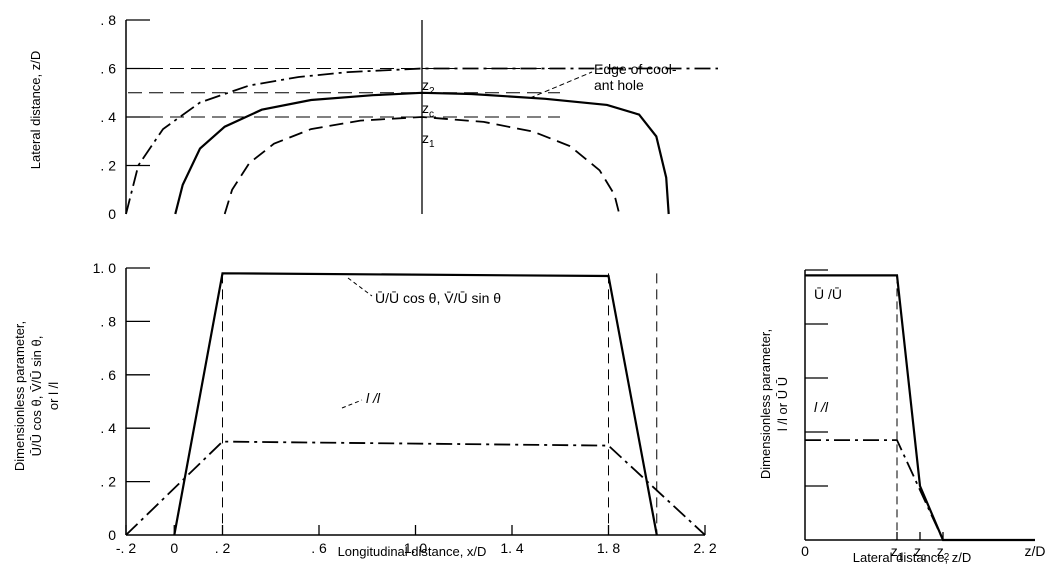 The image size is (1054, 566). Describe the element at coordinates (108, 375) in the screenshot. I see `bl-y-tick-label: . 6` at that location.